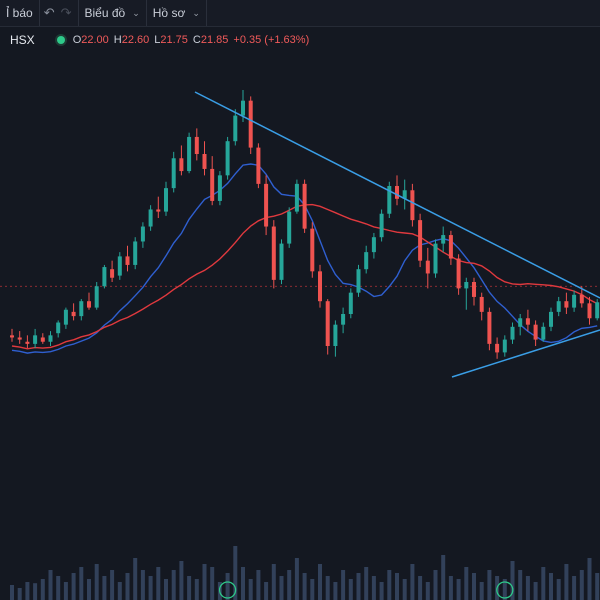 The width and height of the screenshot is (600, 600). Describe the element at coordinates (176, 13) in the screenshot. I see `toolbar-profile-menu: Hồ sơ ⌄` at that location.